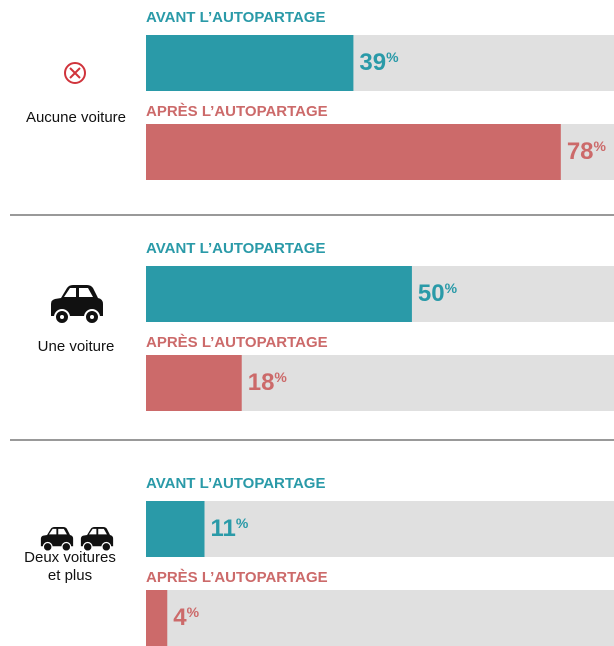 The image size is (614, 646). What do you see at coordinates (587, 152) in the screenshot?
I see `value-label: 78%` at bounding box center [587, 152].